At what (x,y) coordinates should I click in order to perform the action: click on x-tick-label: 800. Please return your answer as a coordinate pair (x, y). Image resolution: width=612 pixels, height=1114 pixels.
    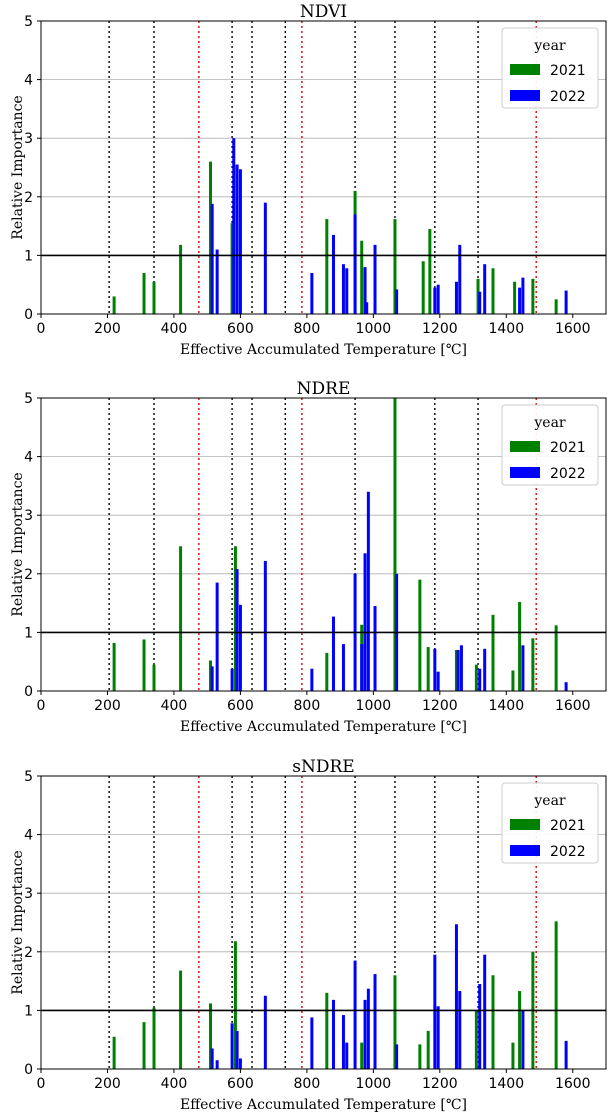
    Looking at the image, I should click on (307, 706).